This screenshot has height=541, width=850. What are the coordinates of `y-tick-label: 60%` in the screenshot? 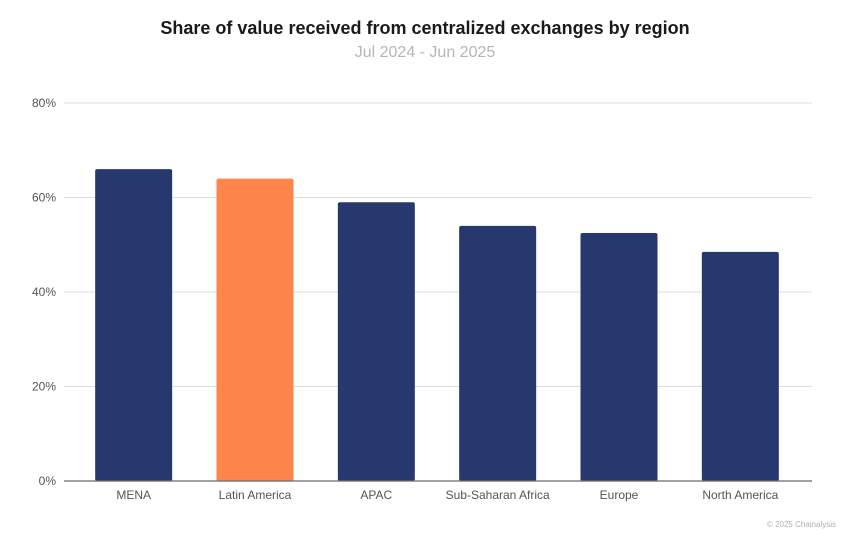 It's located at (44, 198).